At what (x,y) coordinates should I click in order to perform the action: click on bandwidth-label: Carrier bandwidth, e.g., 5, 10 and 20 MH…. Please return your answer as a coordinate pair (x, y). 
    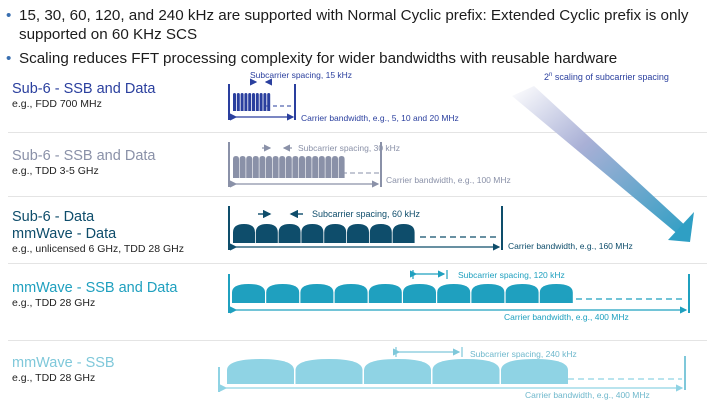
    Looking at the image, I should click on (380, 118).